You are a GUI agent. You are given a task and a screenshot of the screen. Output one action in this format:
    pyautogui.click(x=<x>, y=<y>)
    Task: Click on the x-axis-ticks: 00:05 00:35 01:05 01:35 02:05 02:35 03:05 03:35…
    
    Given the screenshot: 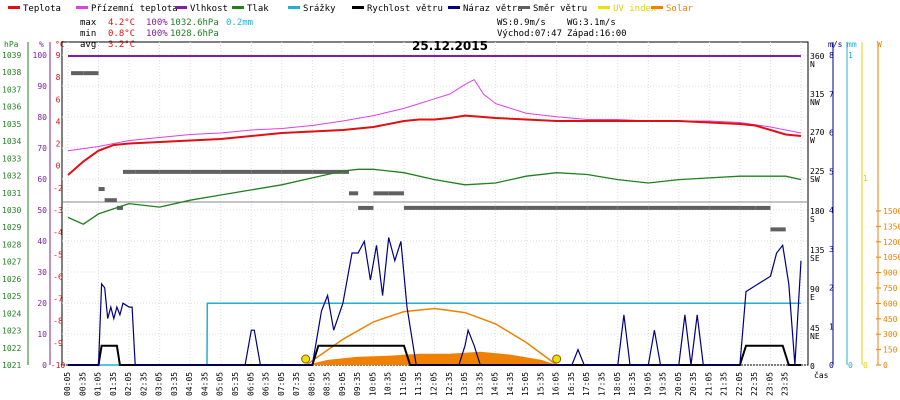 What is the action you would take?
    pyautogui.click(x=426, y=384)
    